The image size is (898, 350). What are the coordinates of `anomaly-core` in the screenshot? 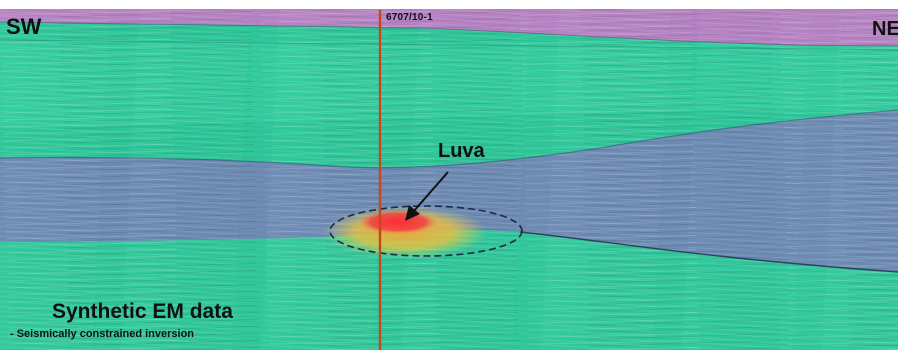 It's located at (398, 222).